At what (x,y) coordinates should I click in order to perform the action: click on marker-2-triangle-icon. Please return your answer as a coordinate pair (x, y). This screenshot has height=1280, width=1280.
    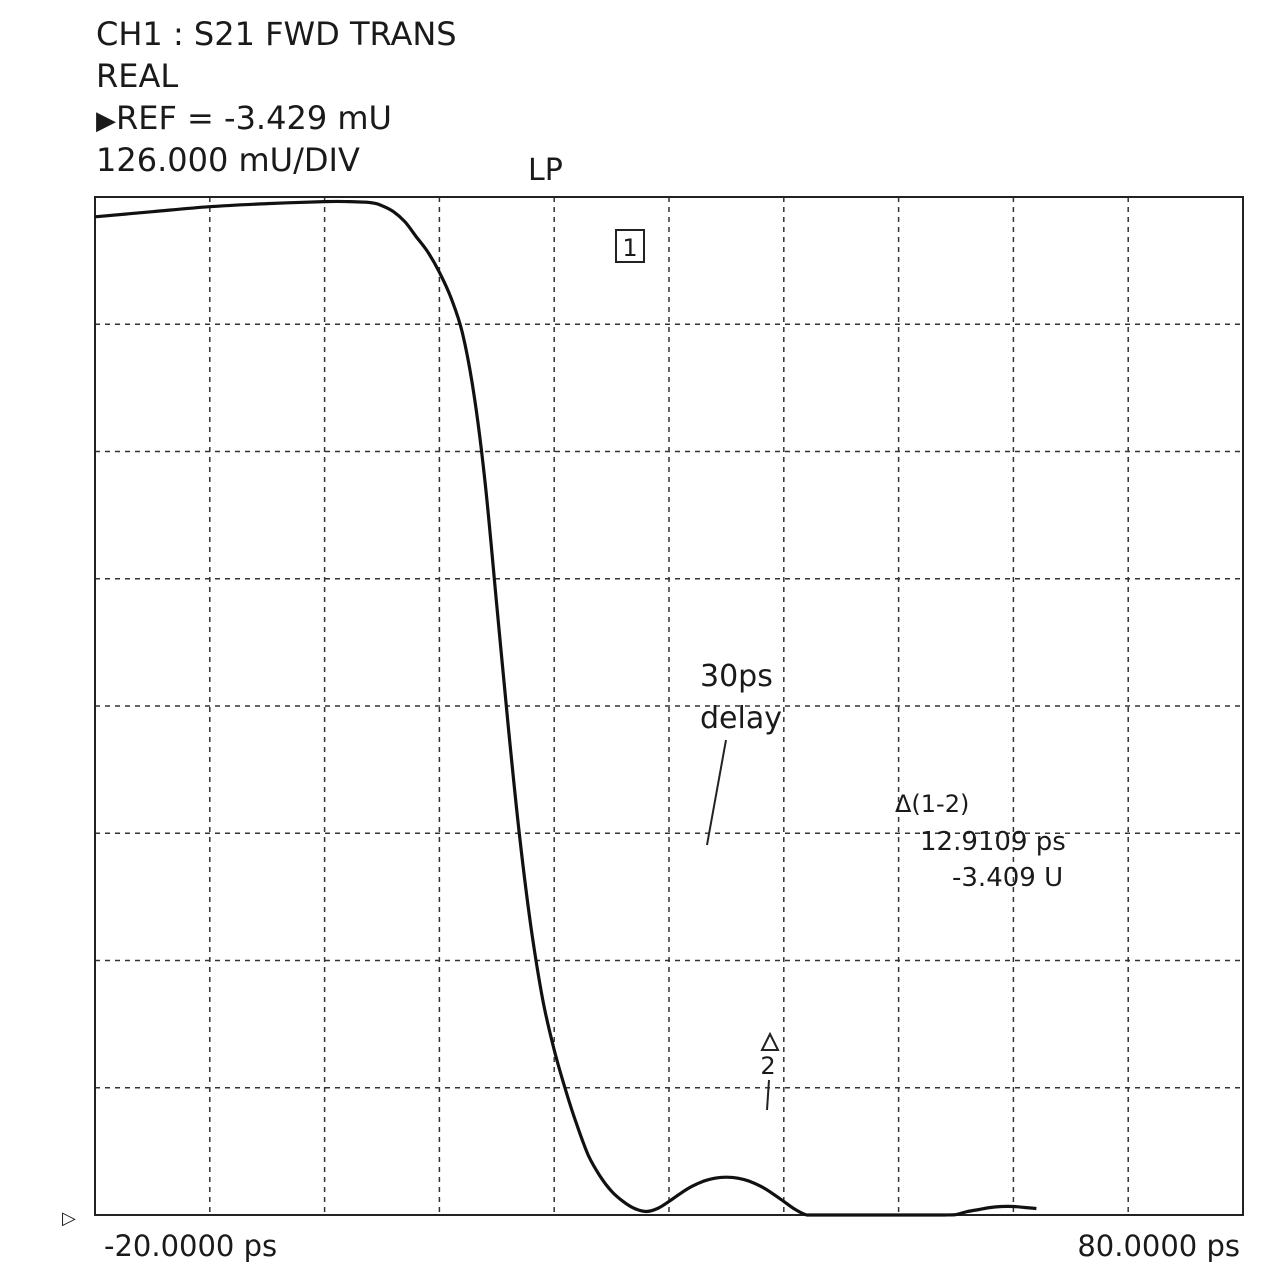
    Looking at the image, I should click on (770, 1041).